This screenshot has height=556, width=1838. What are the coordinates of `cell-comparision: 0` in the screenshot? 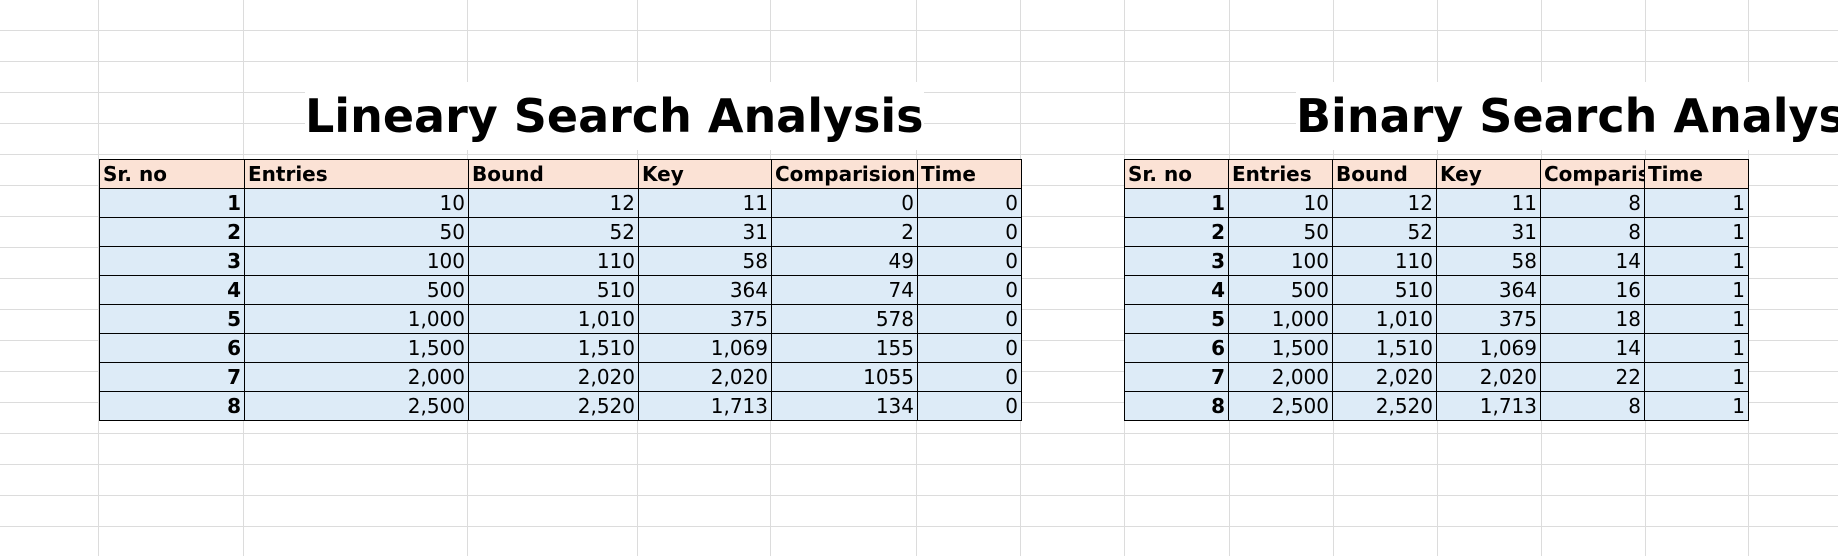 It's located at (844, 203).